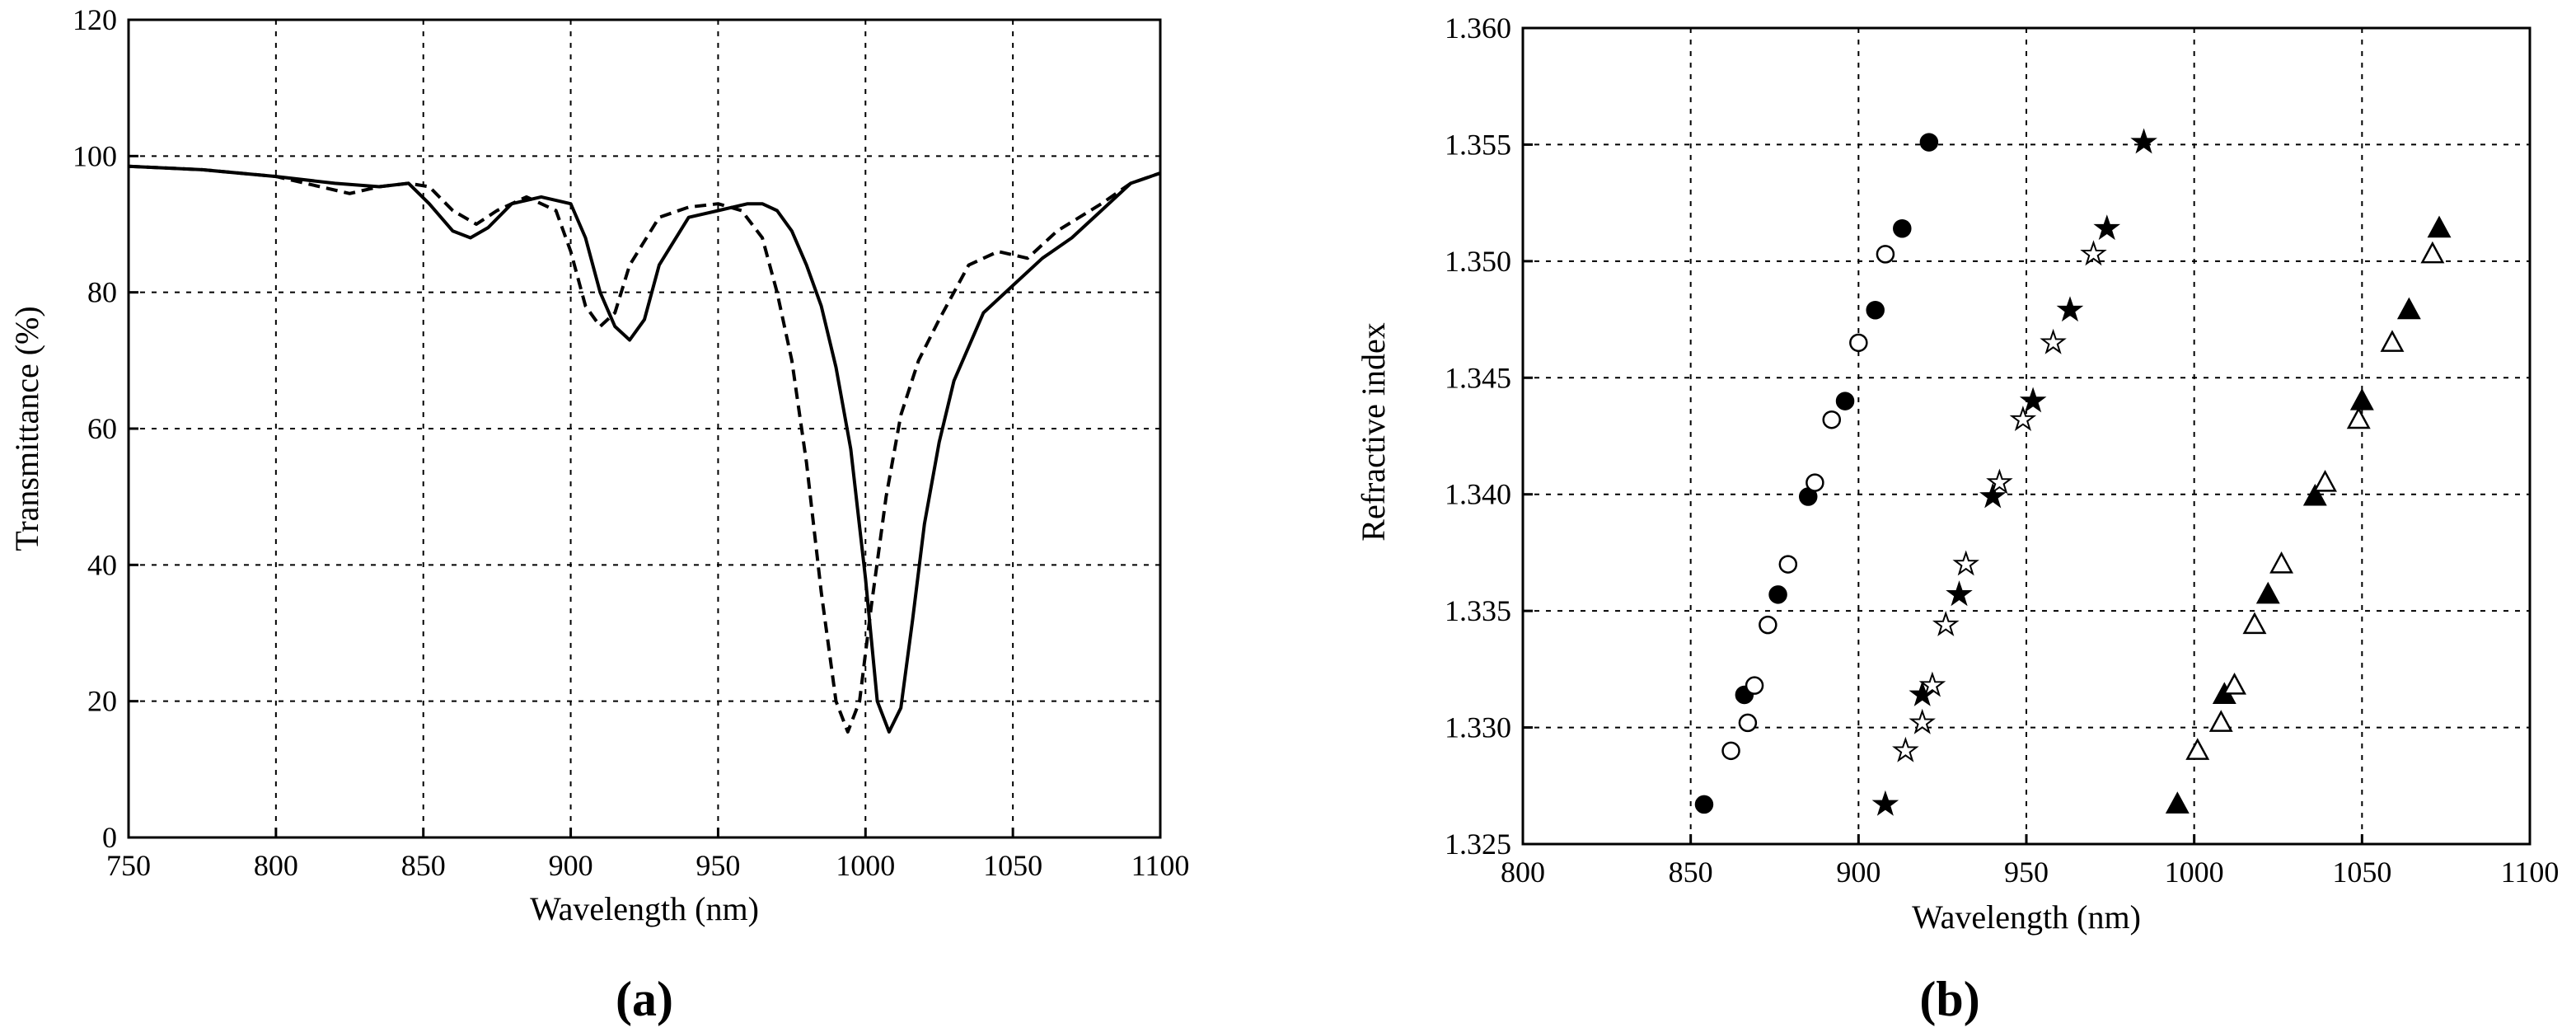  I want to click on y-ticks-a: 0 20 40 60 80 100 120, so click(105, 428).